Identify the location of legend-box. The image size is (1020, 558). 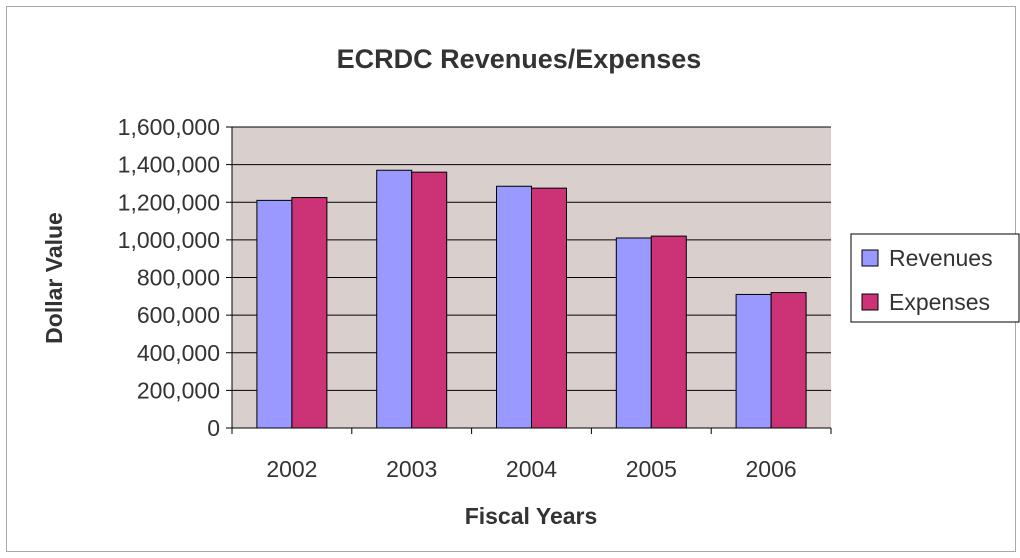
(935, 278).